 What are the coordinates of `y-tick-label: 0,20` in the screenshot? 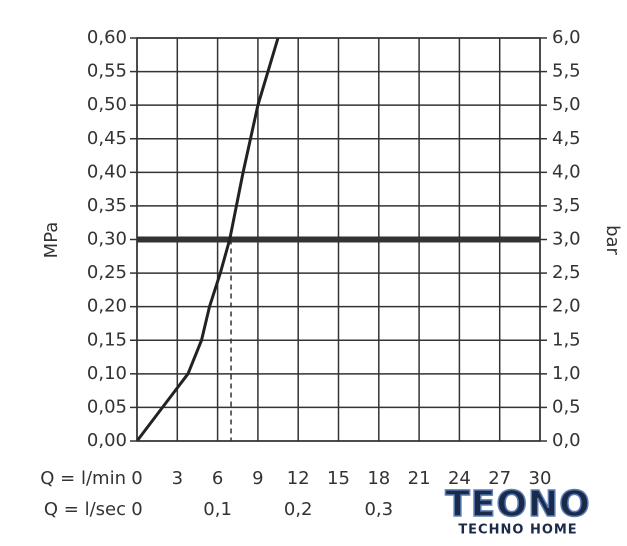 It's located at (107, 306).